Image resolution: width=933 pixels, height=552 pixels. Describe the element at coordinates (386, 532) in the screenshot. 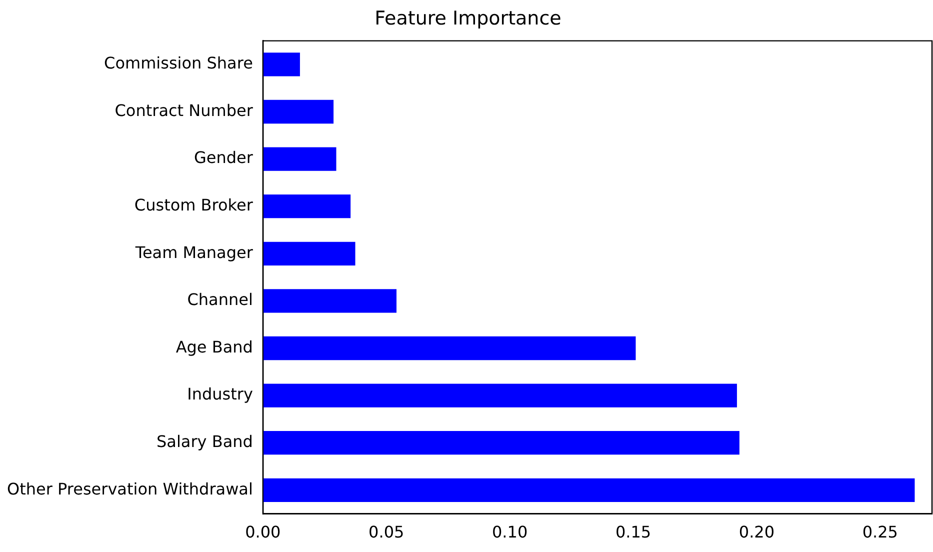

I see `x-tick-label: 0.05` at that location.